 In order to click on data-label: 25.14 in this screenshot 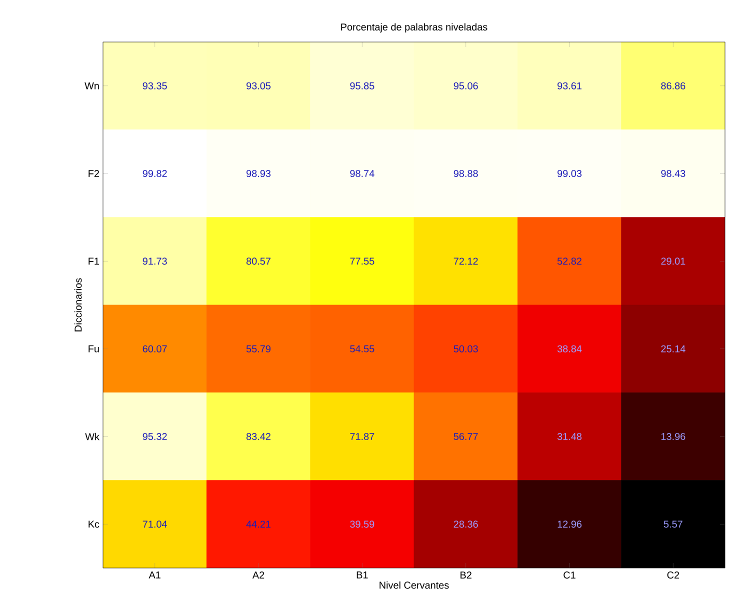, I will do `click(673, 348)`.